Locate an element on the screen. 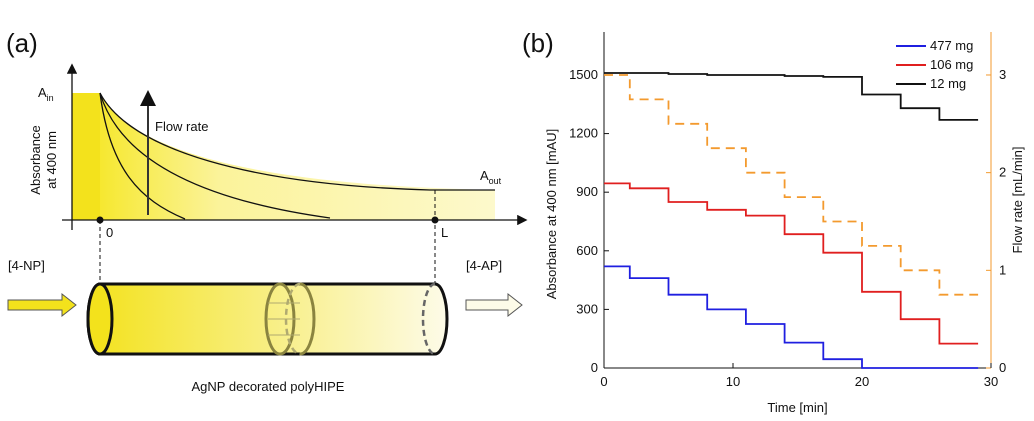 The width and height of the screenshot is (1034, 421). legend-label: 12 mg is located at coordinates (948, 83).